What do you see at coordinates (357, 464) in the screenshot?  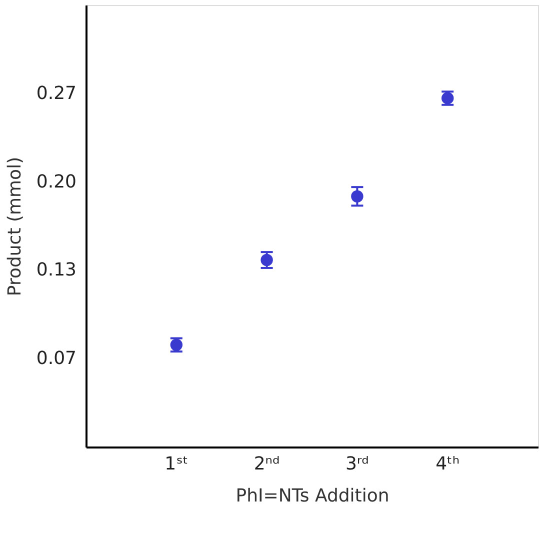 I see `x-tick-label: 3ʳᵈ` at bounding box center [357, 464].